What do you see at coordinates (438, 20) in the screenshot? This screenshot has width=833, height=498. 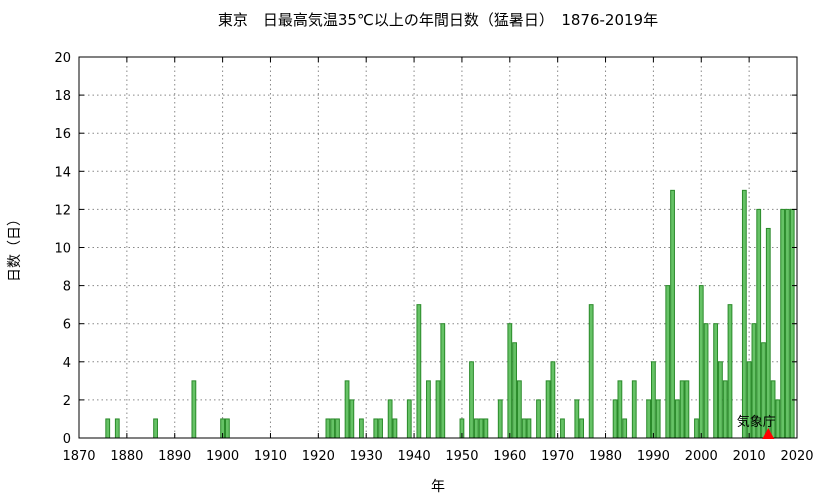 I see `chart-title: 東京 日最高気温35℃以上の年間日数（猛暑日） 1876-2019年` at bounding box center [438, 20].